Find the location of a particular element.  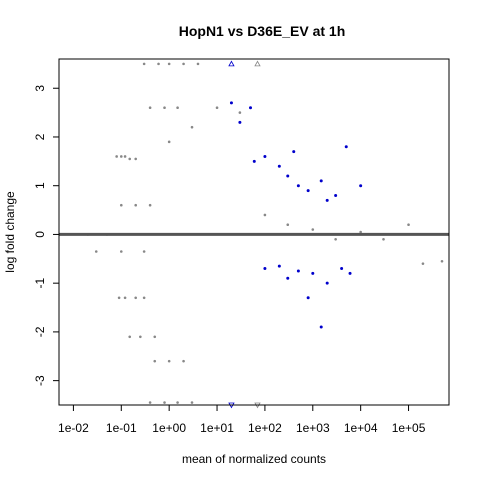

x-axis: 1e-02 1e-01 1e+00 1e+01 1e+02 1e+03 1e+04 1e+05 is located at coordinates (242, 419).